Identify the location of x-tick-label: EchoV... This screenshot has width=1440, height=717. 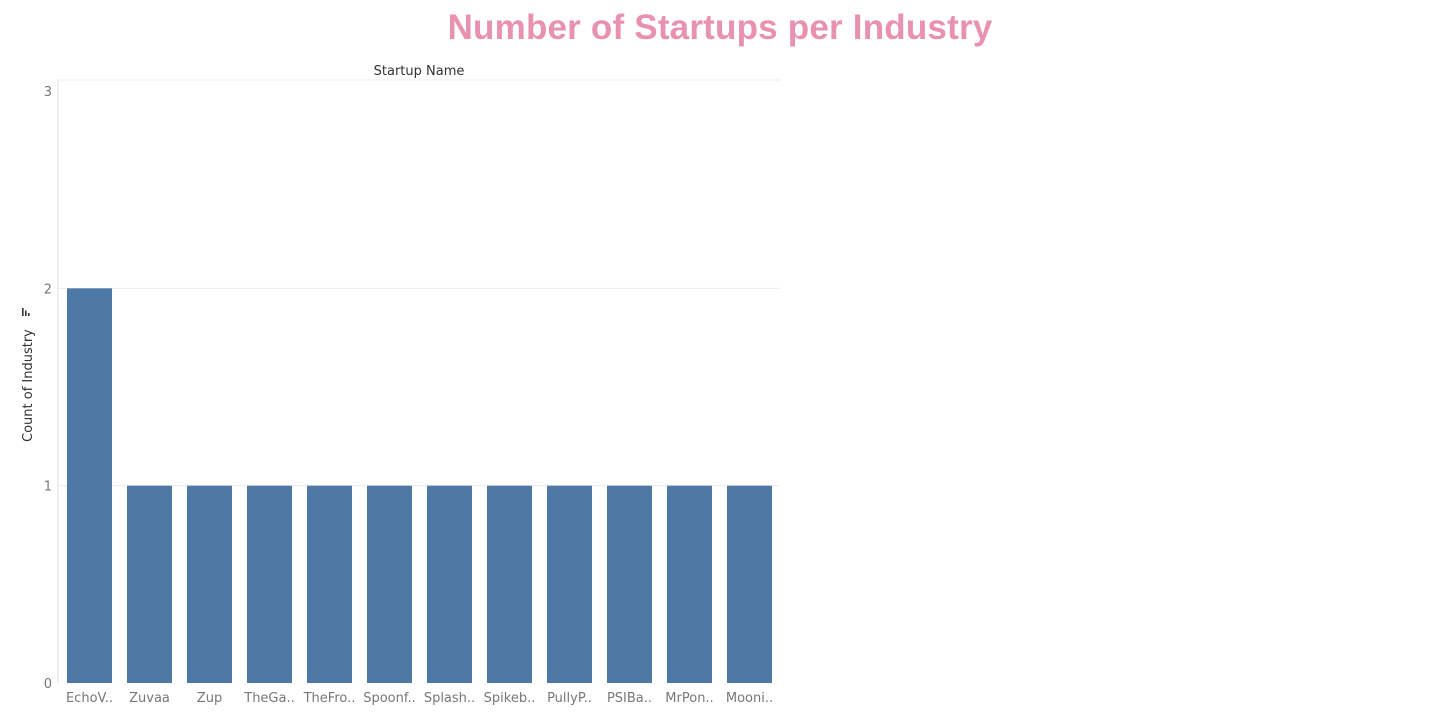
(89, 698).